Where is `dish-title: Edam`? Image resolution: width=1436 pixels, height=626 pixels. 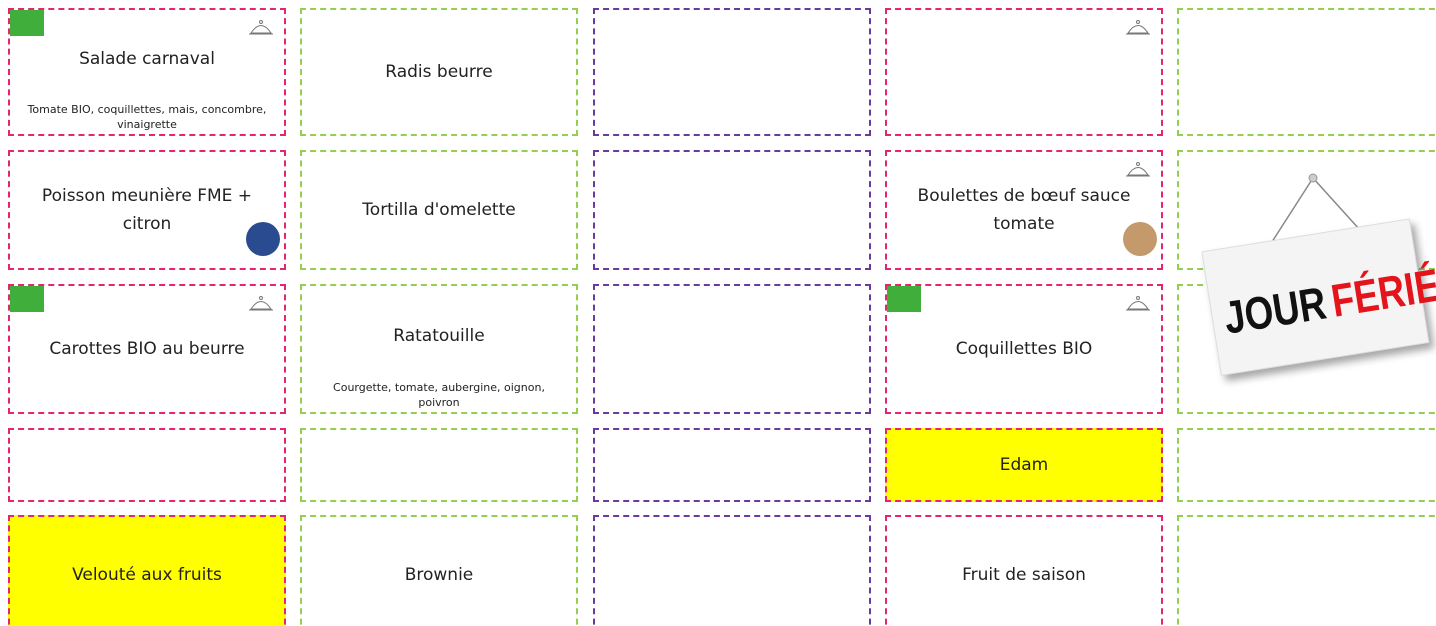 dish-title: Edam is located at coordinates (1024, 465).